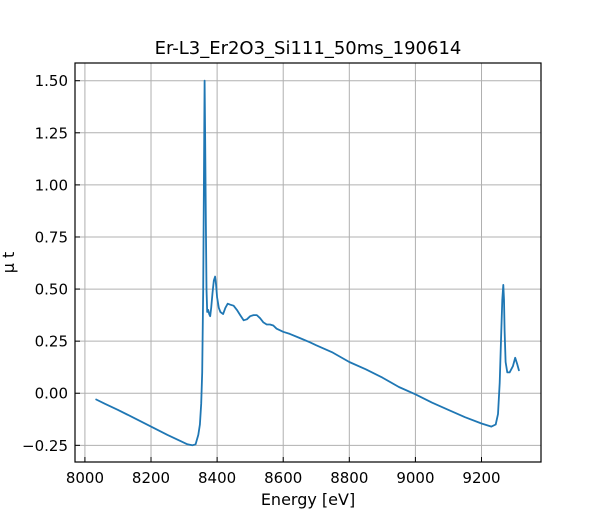  I want to click on x-tick-label: 8000, so click(85, 478).